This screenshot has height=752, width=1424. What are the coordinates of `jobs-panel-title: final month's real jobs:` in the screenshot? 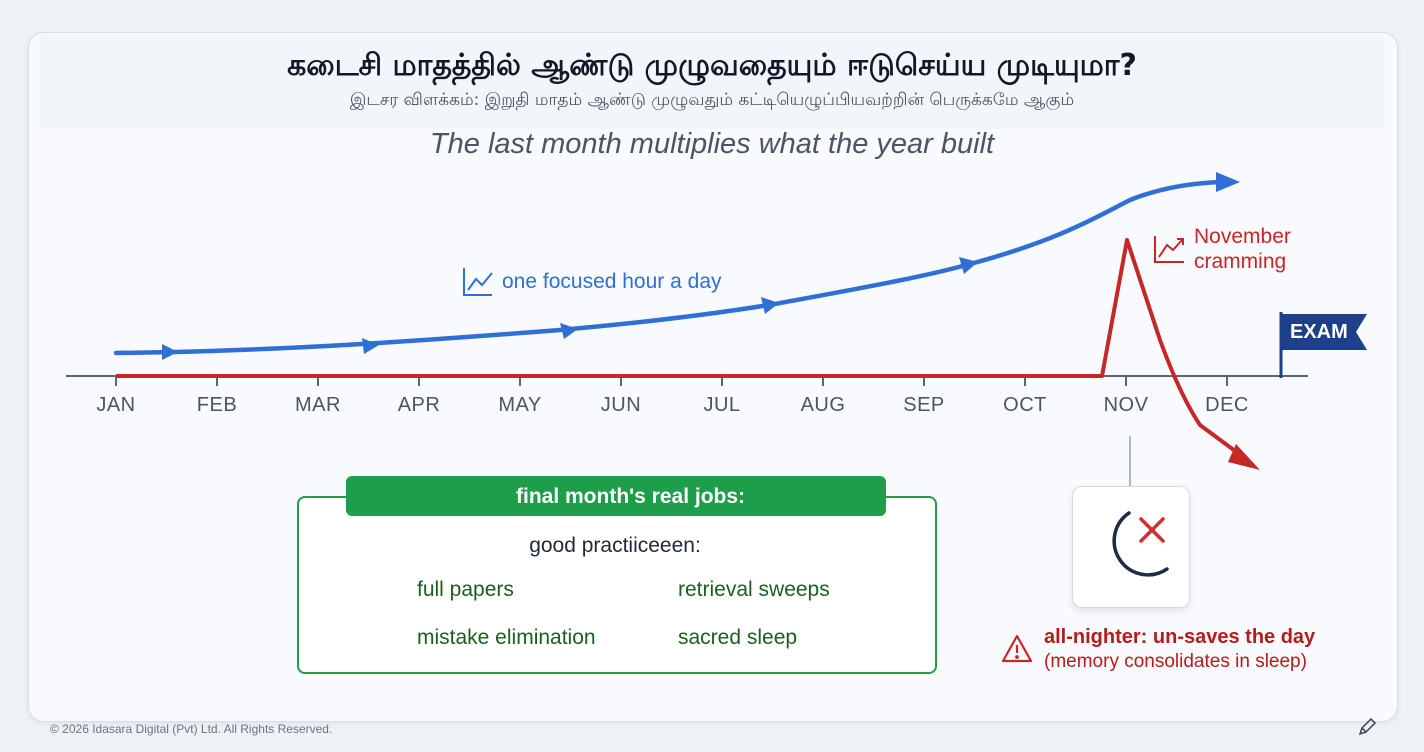 It's located at (631, 496).